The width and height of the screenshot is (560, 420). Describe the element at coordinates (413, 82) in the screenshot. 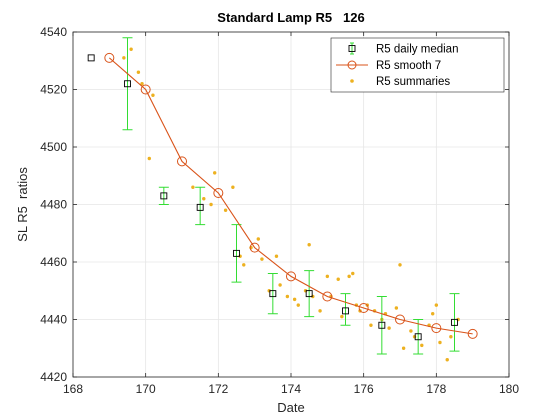

I see `legend-label-summaries: R5 summaries` at that location.